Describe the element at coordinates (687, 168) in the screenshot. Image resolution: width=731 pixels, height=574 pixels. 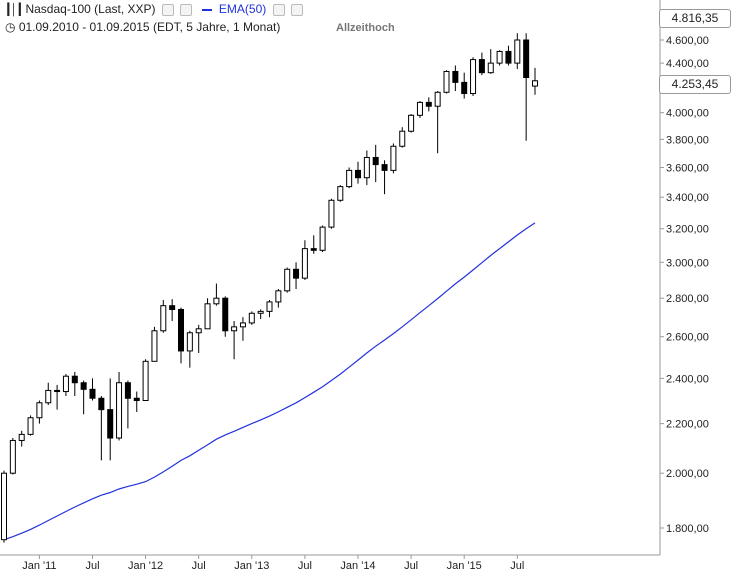
I see `y-tick-label: 3.600,00` at that location.